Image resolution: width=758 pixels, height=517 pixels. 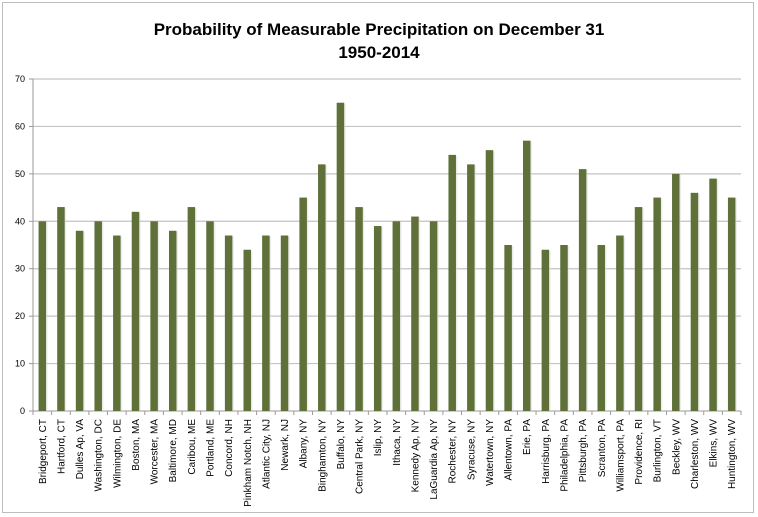 What do you see at coordinates (248, 463) in the screenshot?
I see `x-tick-label: Pinkham Notch, NH` at bounding box center [248, 463].